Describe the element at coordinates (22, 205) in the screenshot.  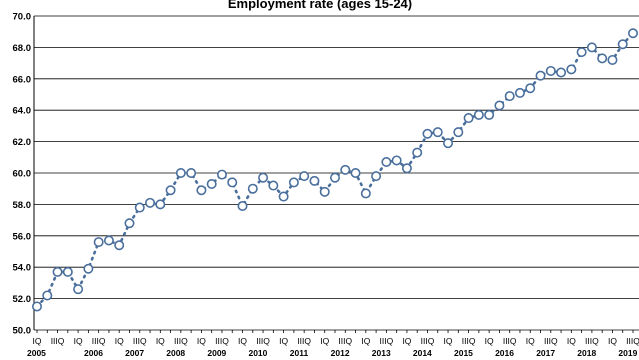
I see `y-tick-label: 58.0` at that location.